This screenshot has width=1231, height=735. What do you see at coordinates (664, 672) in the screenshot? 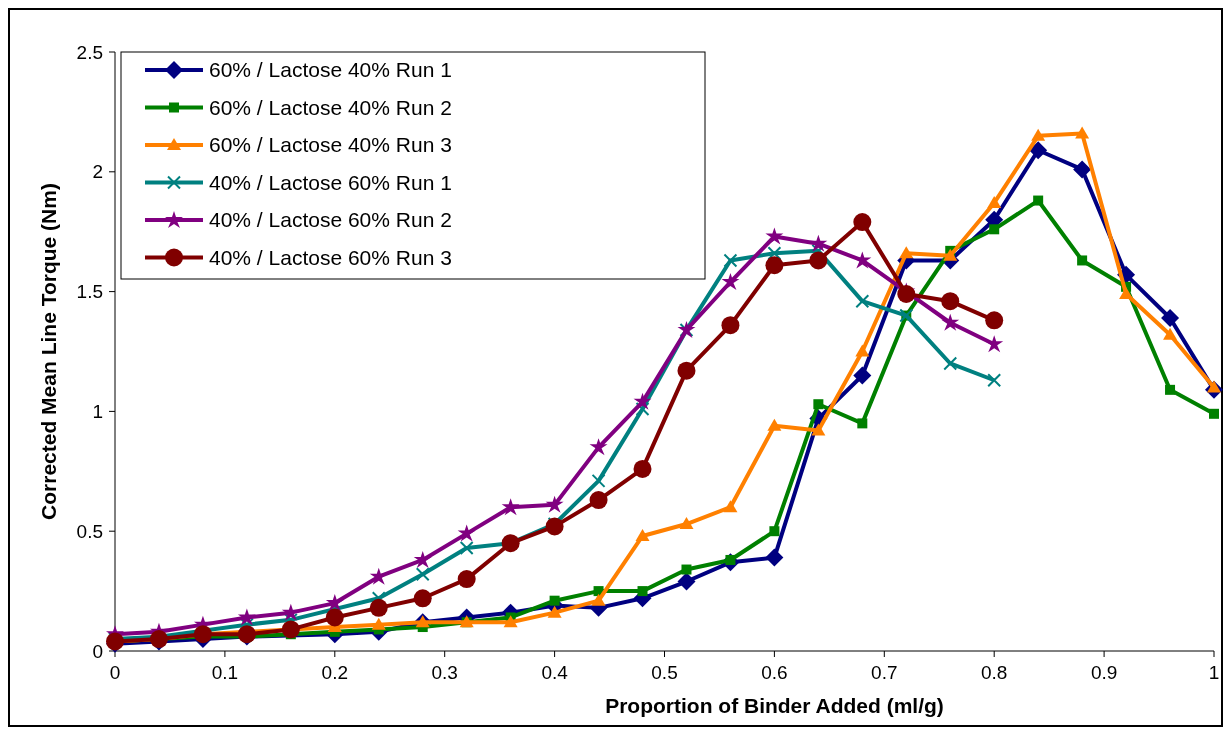
I see `x-tick-label: 0.5` at bounding box center [664, 672].